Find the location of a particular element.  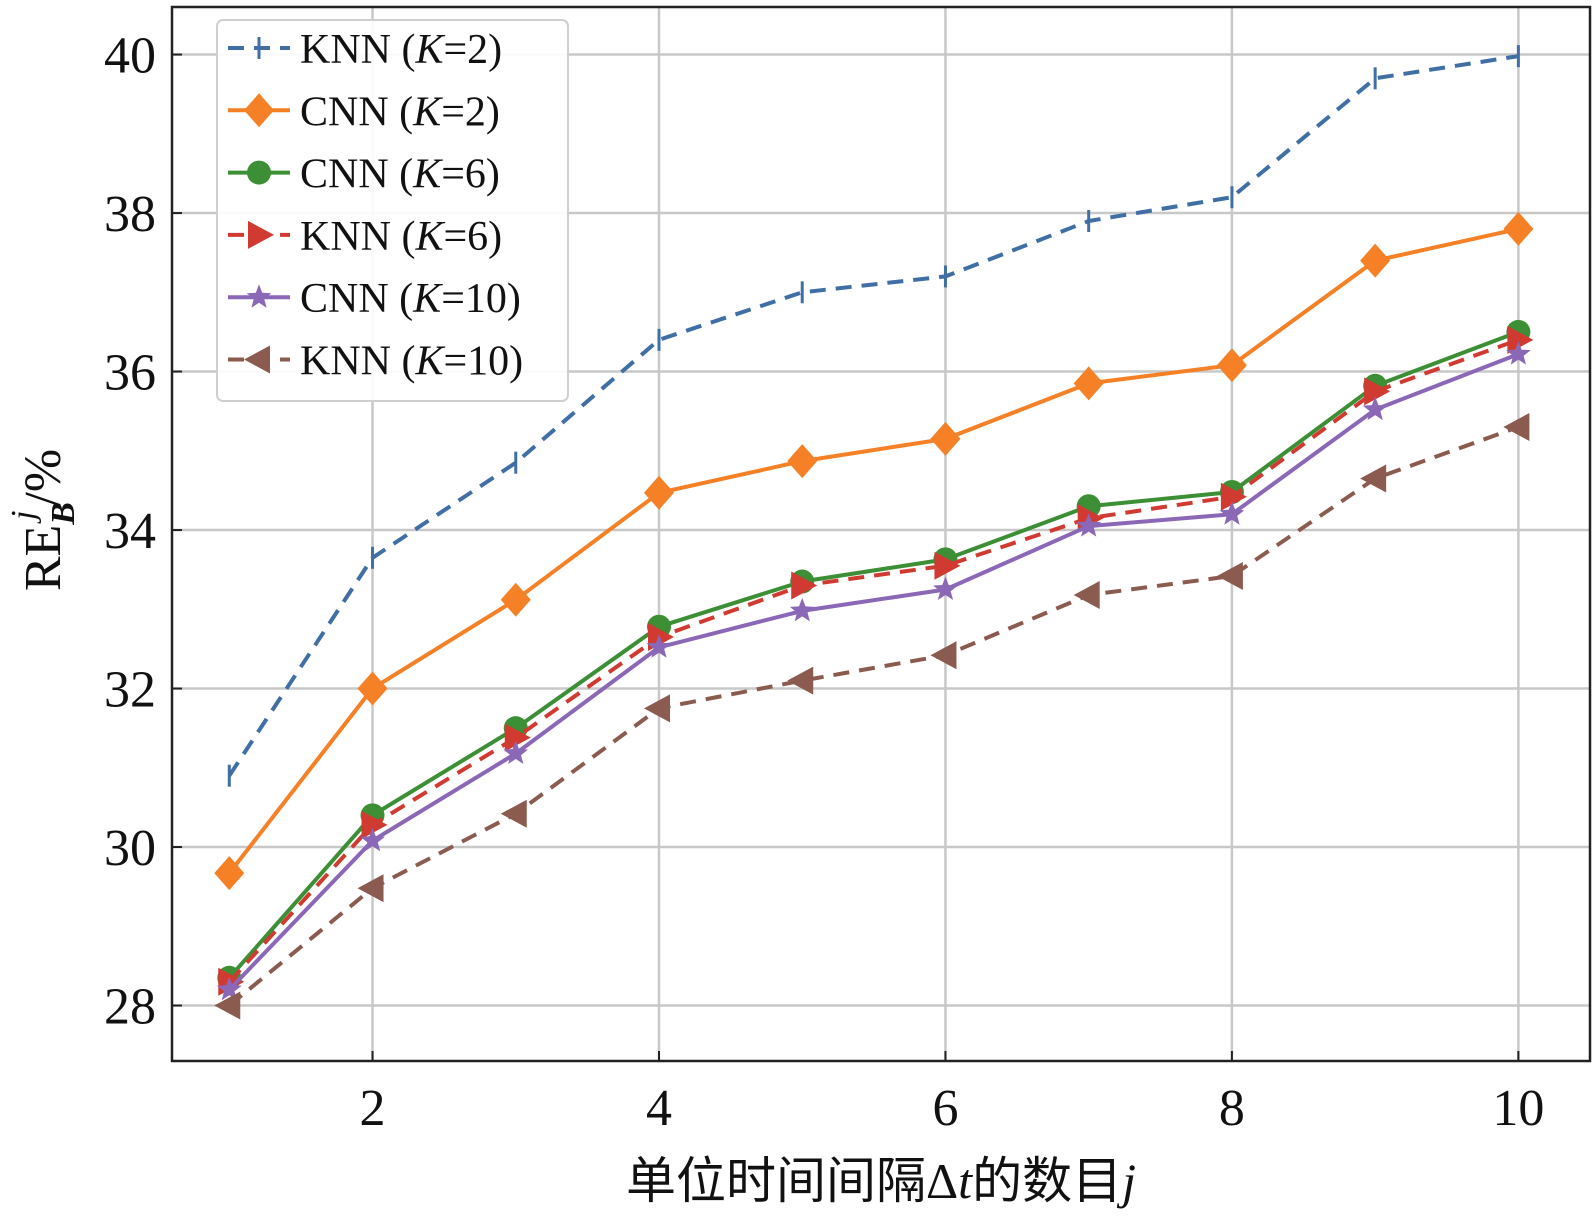

legend-entry: KNN (K=6) is located at coordinates (365, 237).